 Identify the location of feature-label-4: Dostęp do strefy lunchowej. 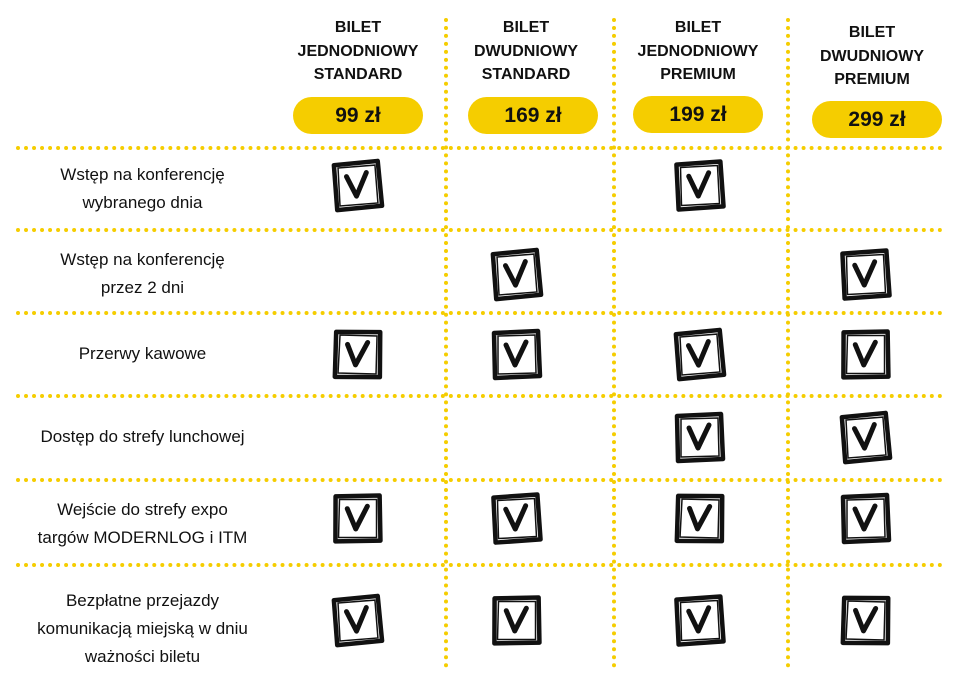
(142, 437).